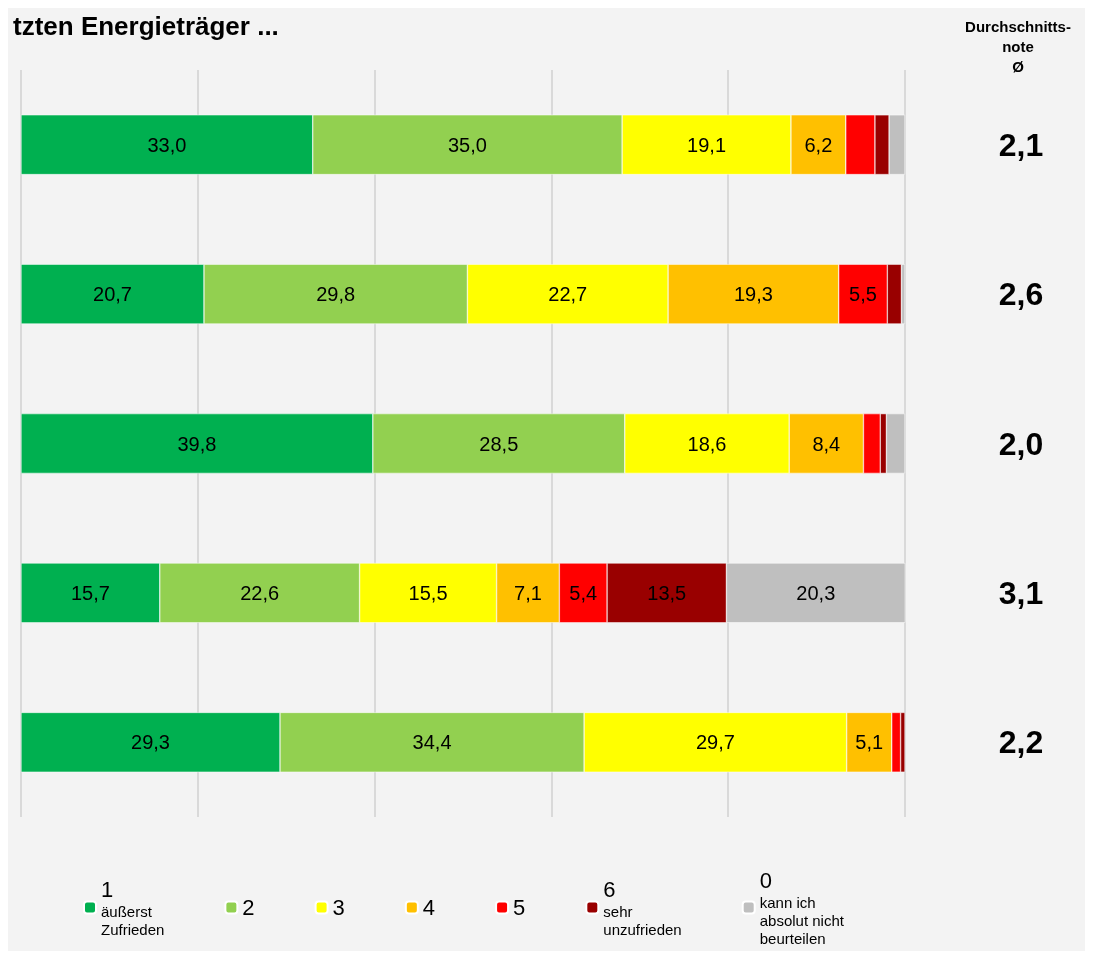 This screenshot has width=1093, height=959. I want to click on text: 3,1, so click(1021, 592).